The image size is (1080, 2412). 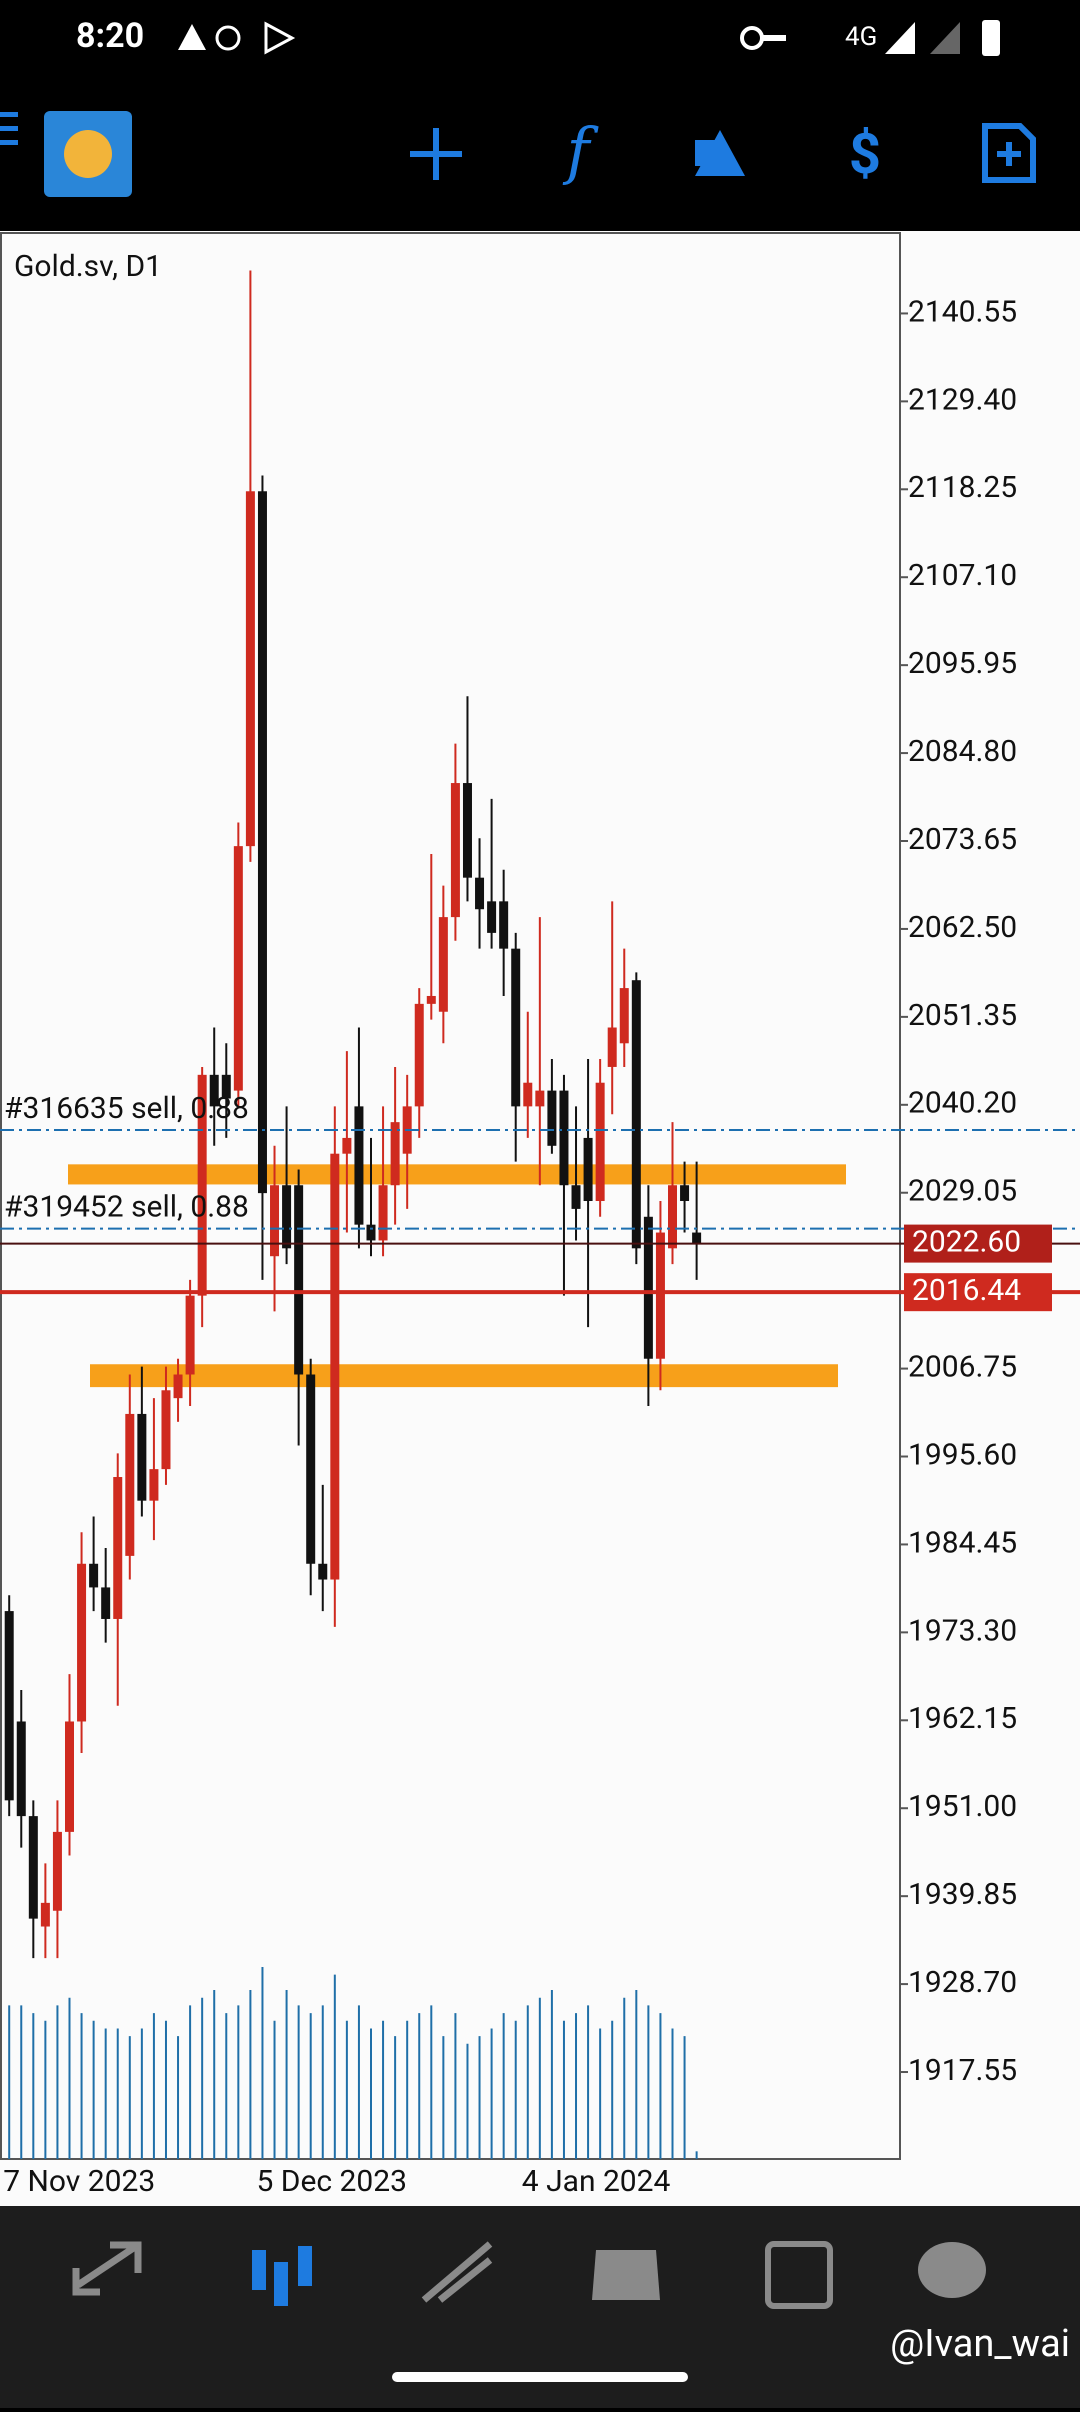 I want to click on x-tick-label: 4 Jan 2024, so click(x=596, y=2181).